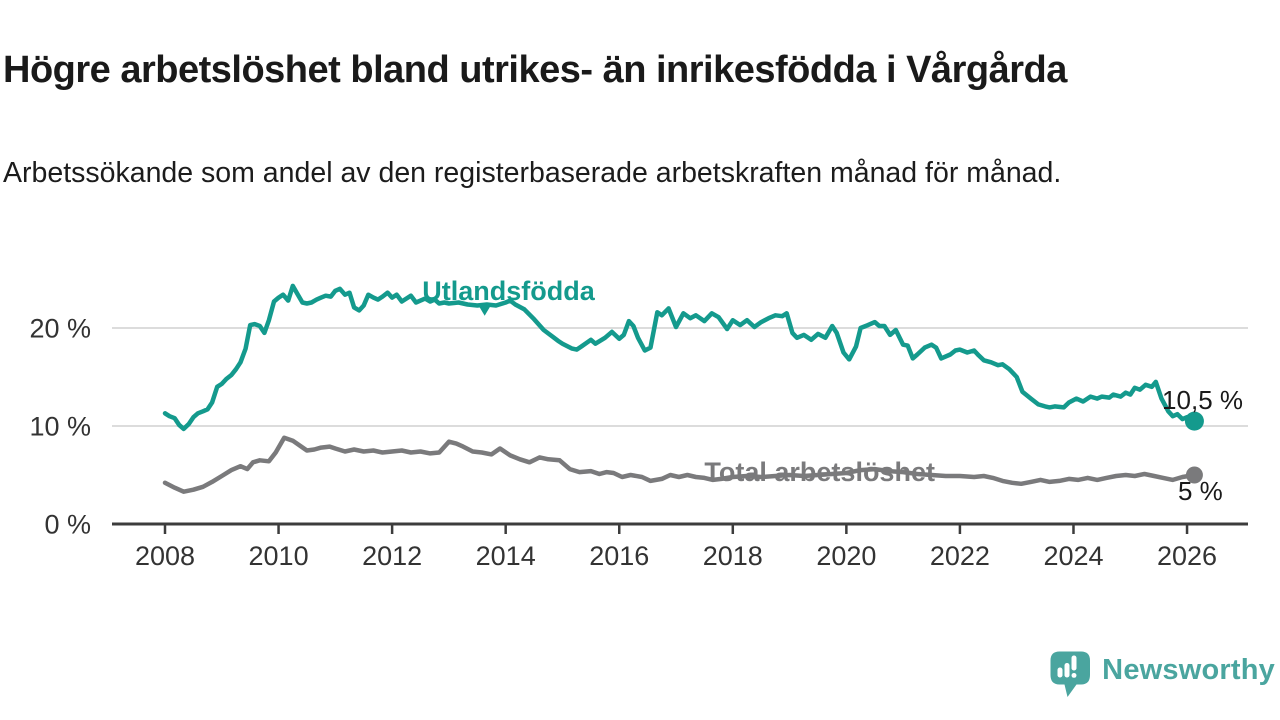 Image resolution: width=1280 pixels, height=720 pixels. I want to click on end-value-label: 10,5 %, so click(1202, 400).